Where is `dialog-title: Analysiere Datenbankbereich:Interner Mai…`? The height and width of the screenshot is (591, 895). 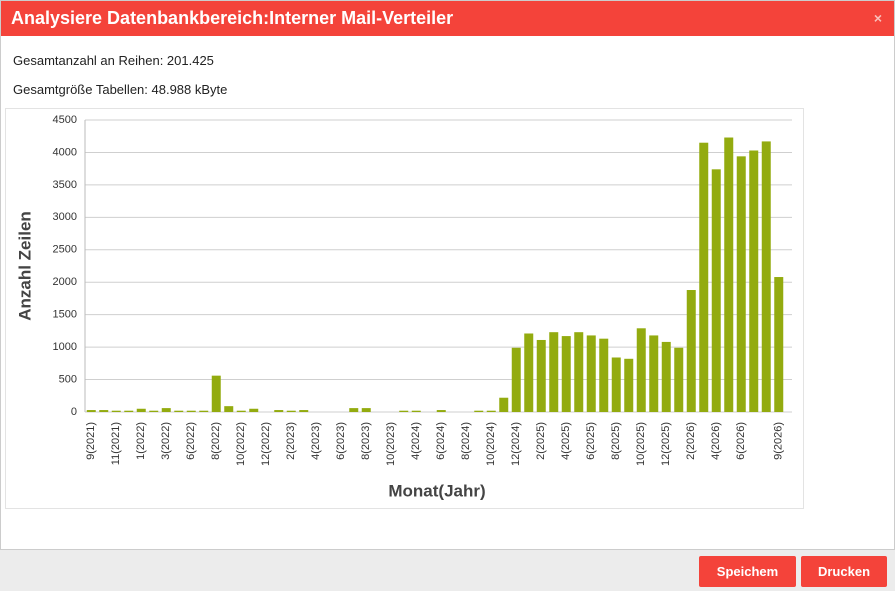 dialog-title: Analysiere Datenbankbereich:Interner Mai… is located at coordinates (232, 18).